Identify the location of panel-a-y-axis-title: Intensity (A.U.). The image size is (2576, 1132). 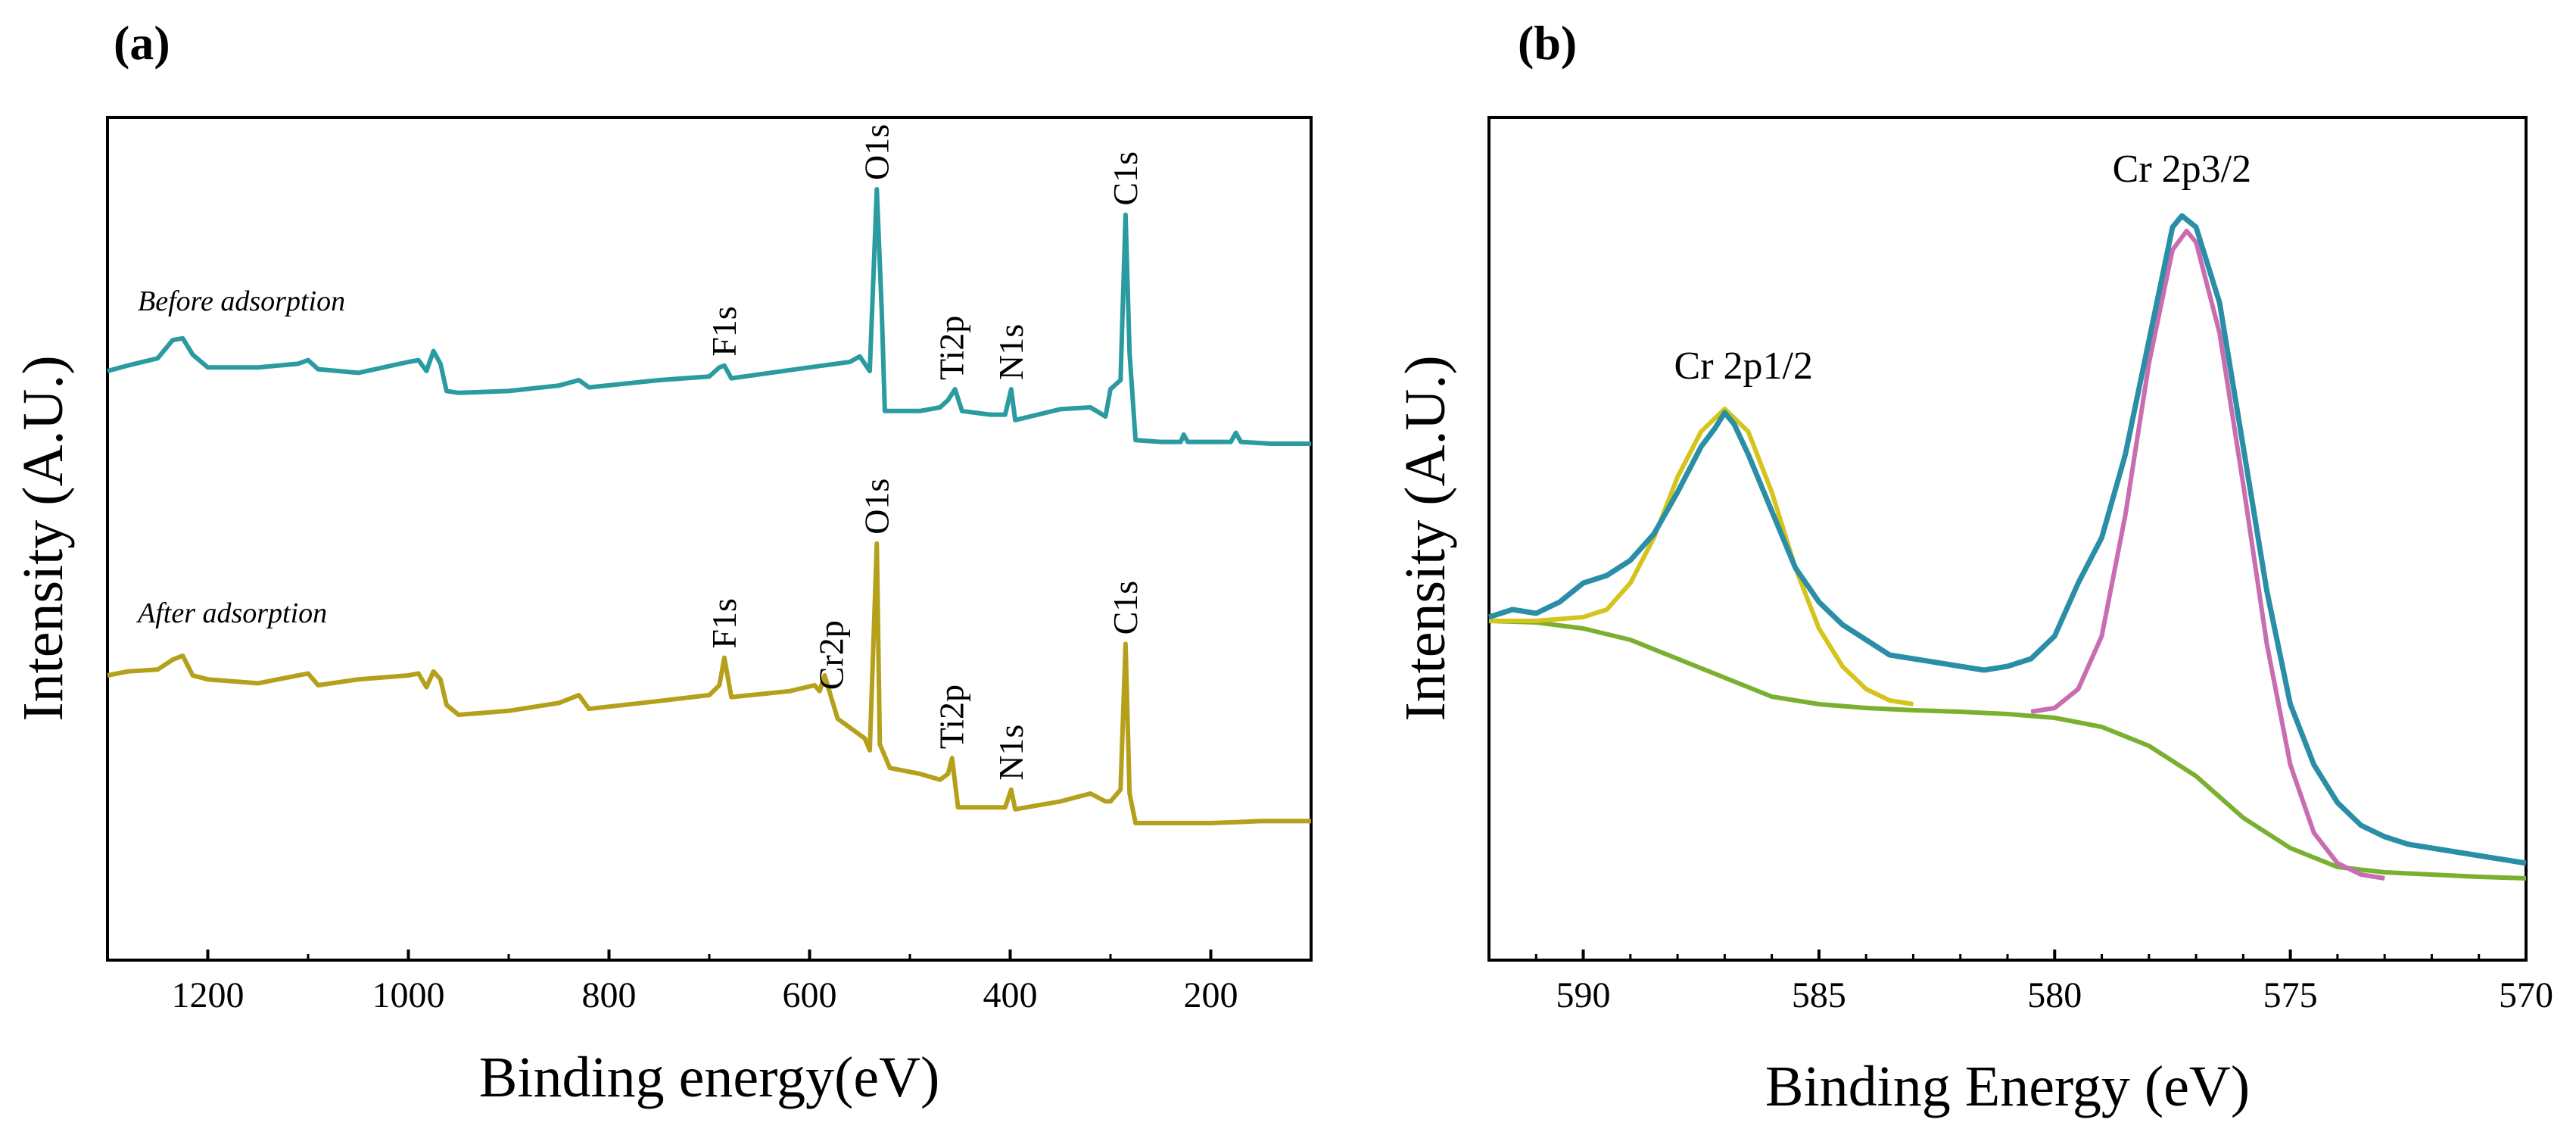
(43, 538).